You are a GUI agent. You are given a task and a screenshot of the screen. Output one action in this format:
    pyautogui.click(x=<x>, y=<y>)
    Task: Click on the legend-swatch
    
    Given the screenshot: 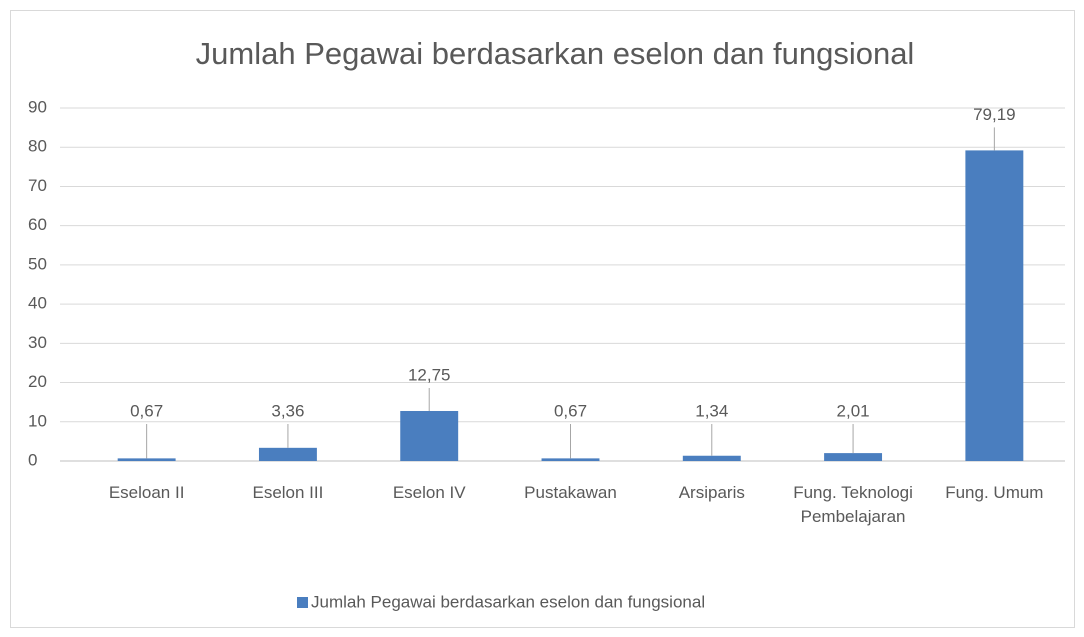 What is the action you would take?
    pyautogui.click(x=302, y=602)
    